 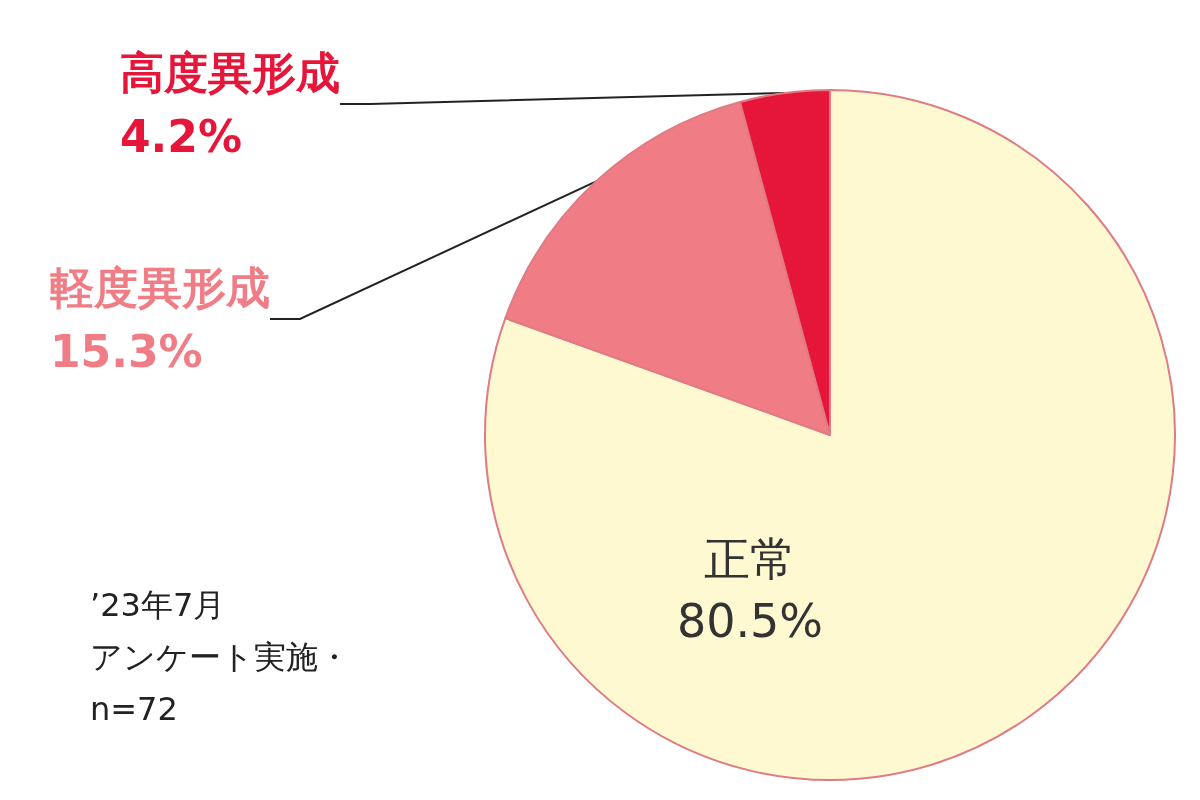 I want to click on data-label: 80.5%, so click(x=750, y=621).